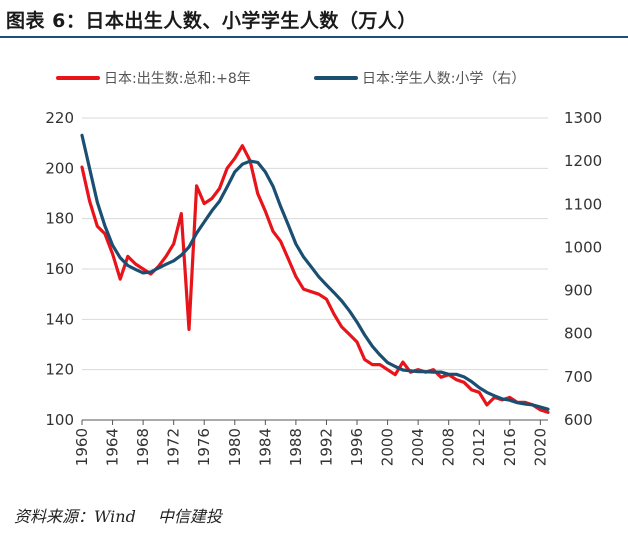 The height and width of the screenshot is (534, 628). Describe the element at coordinates (296, 447) in the screenshot. I see `x-tick-label: 1988` at that location.